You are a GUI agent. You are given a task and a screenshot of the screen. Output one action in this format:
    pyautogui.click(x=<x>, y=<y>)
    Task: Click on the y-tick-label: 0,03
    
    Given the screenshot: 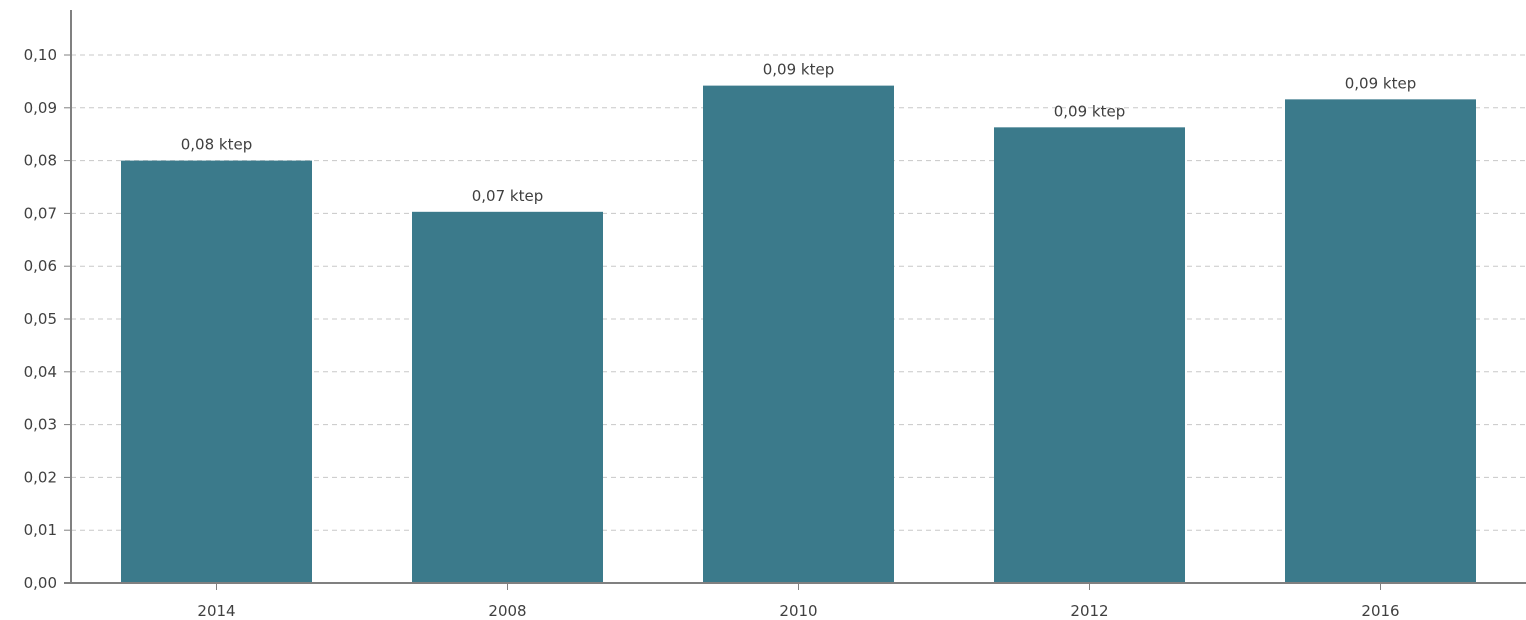 What is the action you would take?
    pyautogui.click(x=40, y=425)
    